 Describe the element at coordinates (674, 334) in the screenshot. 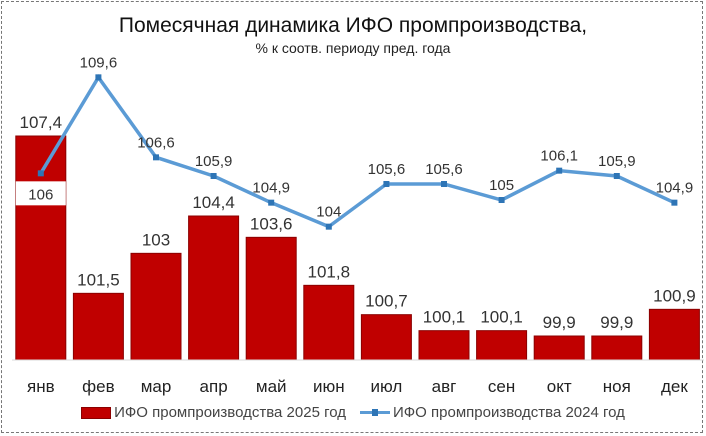

I see `bar-дек` at that location.